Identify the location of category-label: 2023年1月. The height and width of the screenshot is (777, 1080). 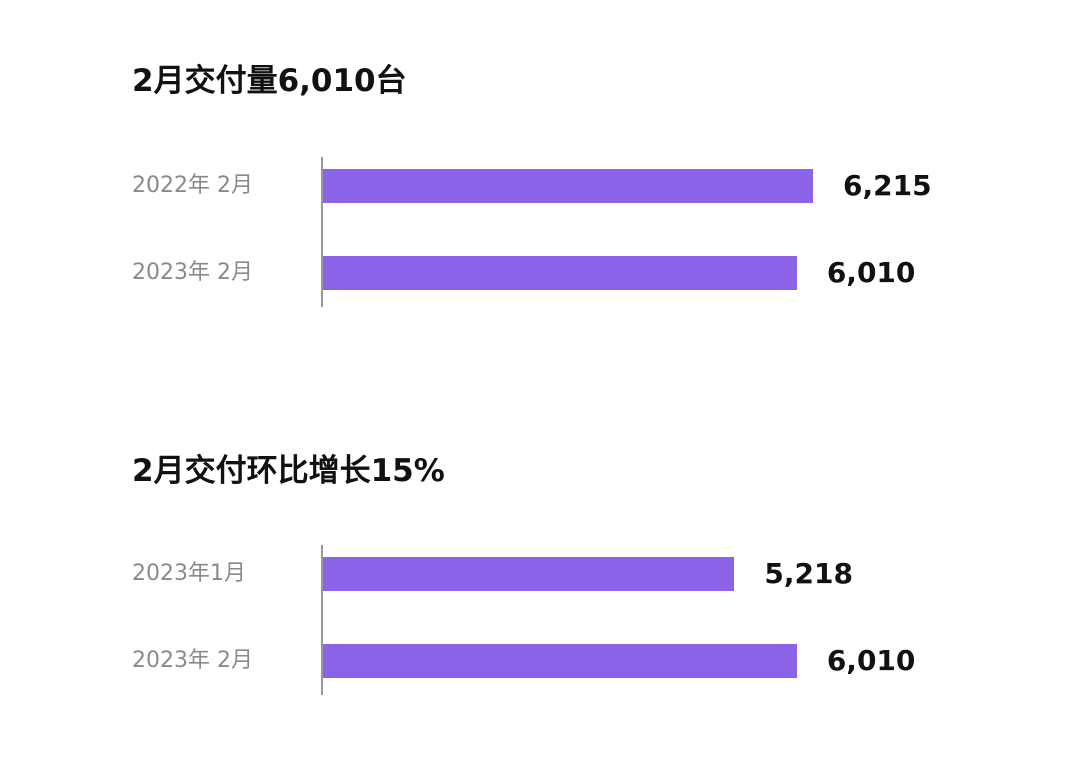
(189, 573).